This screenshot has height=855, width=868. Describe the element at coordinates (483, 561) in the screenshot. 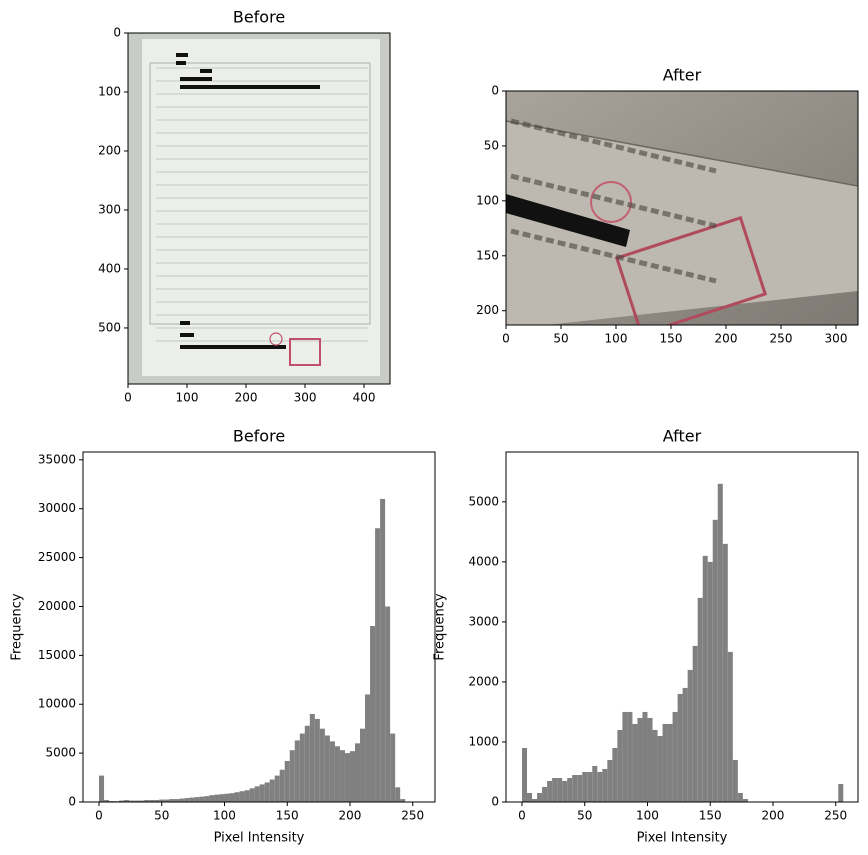

I see `y-tick-label: 4000` at that location.